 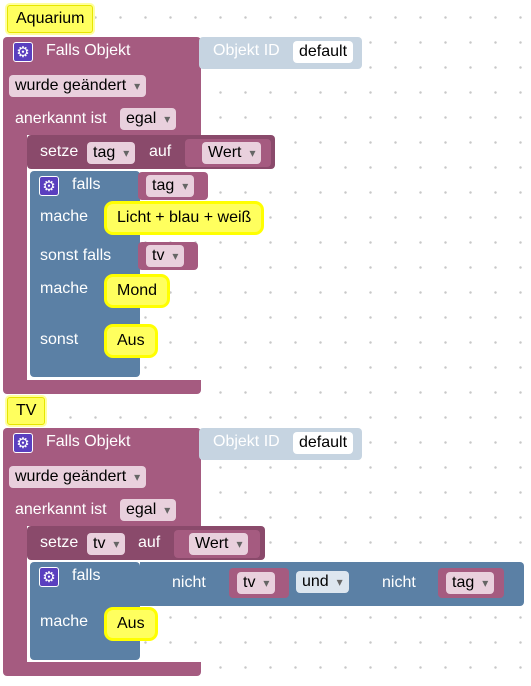 What do you see at coordinates (137, 291) in the screenshot?
I see `elseif-then-text-block: Mond` at bounding box center [137, 291].